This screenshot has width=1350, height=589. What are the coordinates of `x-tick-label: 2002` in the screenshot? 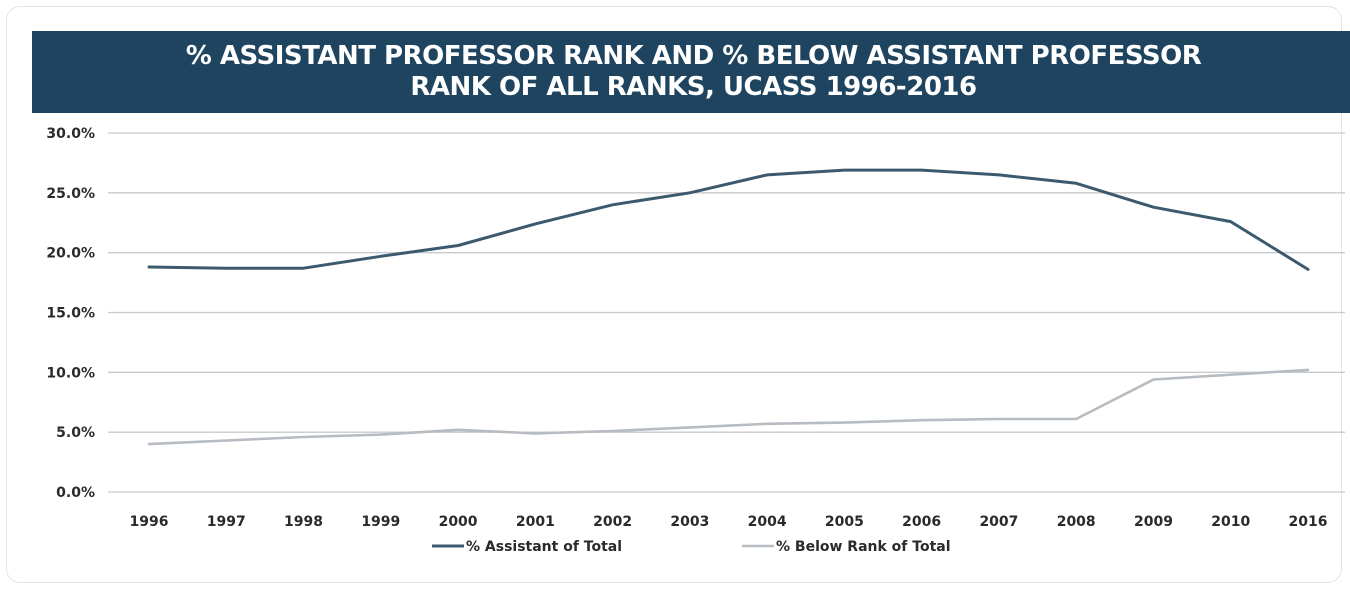 It's located at (612, 522).